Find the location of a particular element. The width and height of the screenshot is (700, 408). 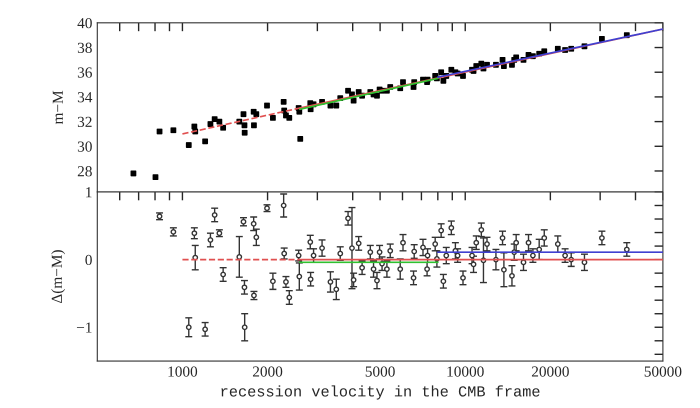

x-tick-label: 10000 is located at coordinates (465, 371).